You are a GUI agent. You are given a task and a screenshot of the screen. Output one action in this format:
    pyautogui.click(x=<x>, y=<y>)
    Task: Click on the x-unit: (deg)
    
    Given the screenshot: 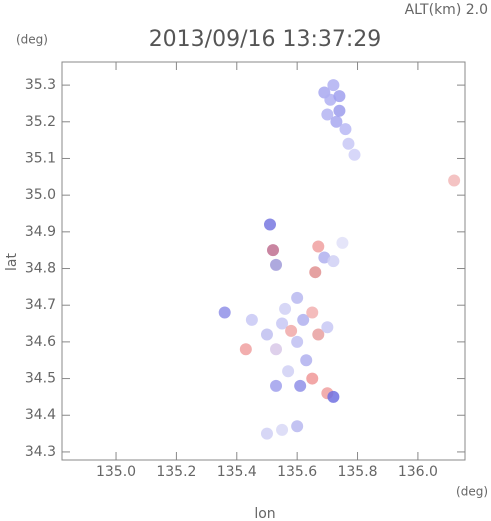 What is the action you would take?
    pyautogui.click(x=472, y=492)
    